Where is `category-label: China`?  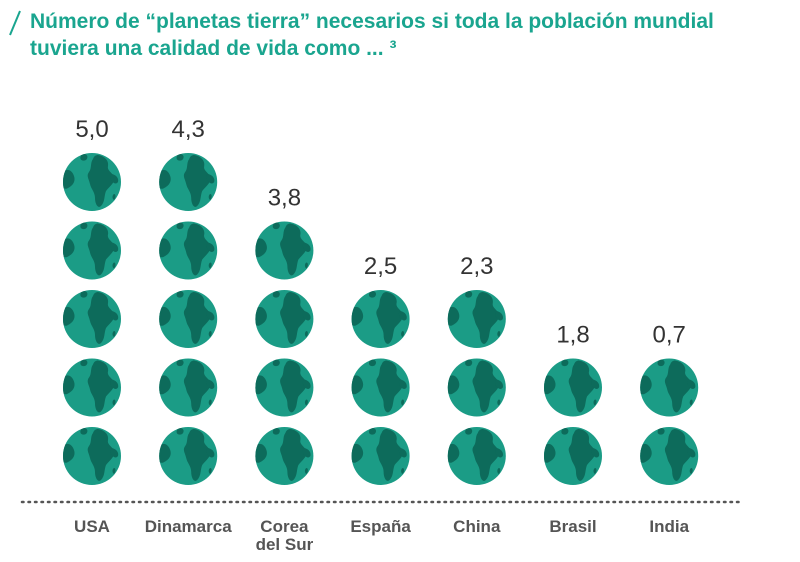
category-label: China is located at coordinates (477, 526).